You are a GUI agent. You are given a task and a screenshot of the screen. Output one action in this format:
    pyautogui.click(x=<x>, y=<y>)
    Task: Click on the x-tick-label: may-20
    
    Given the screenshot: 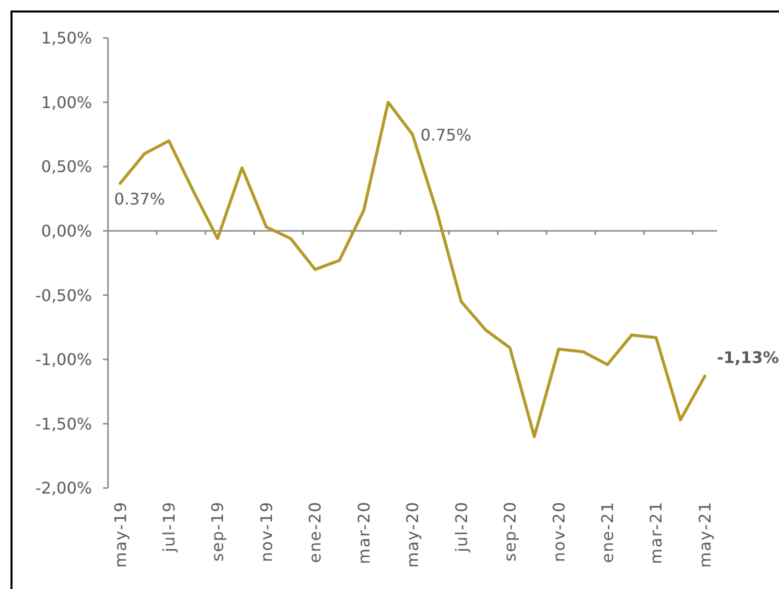 What is the action you would take?
    pyautogui.click(x=412, y=534)
    